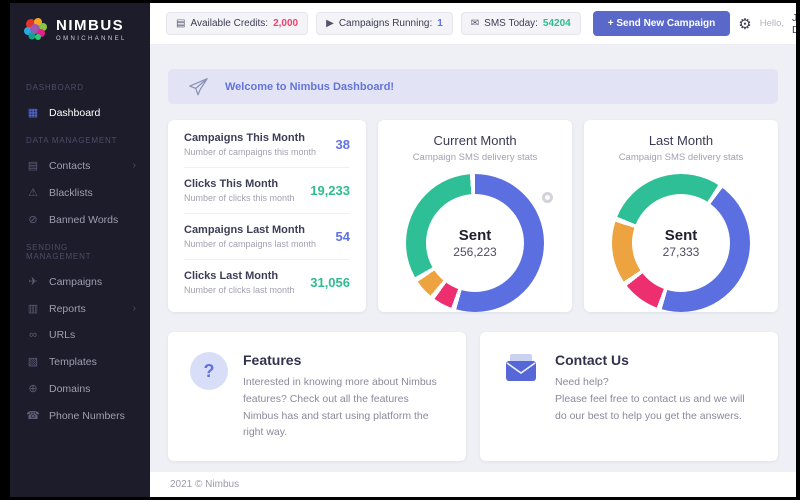 The image size is (800, 500). I want to click on stat-title: Clicks This Month, so click(231, 184).